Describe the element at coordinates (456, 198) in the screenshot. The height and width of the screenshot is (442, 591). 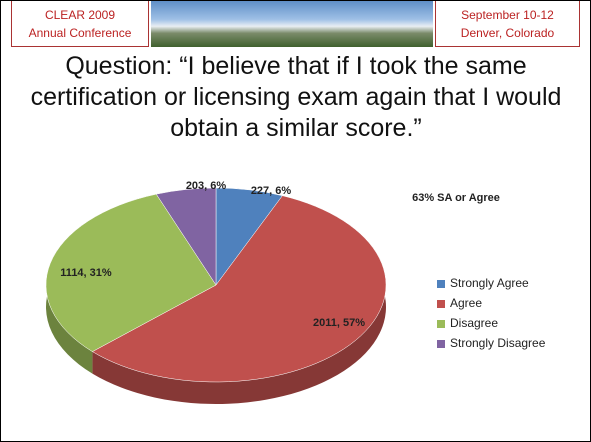
I see `annotation: 63% SA or Agree` at that location.